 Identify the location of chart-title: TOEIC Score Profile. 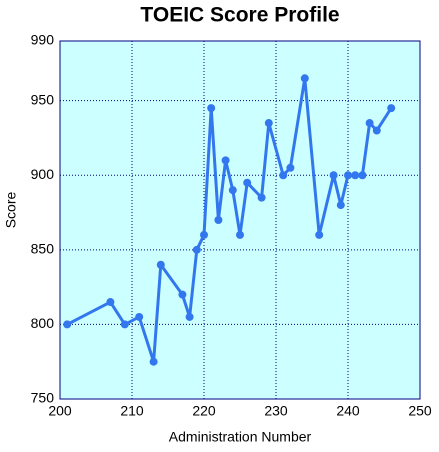
(239, 15).